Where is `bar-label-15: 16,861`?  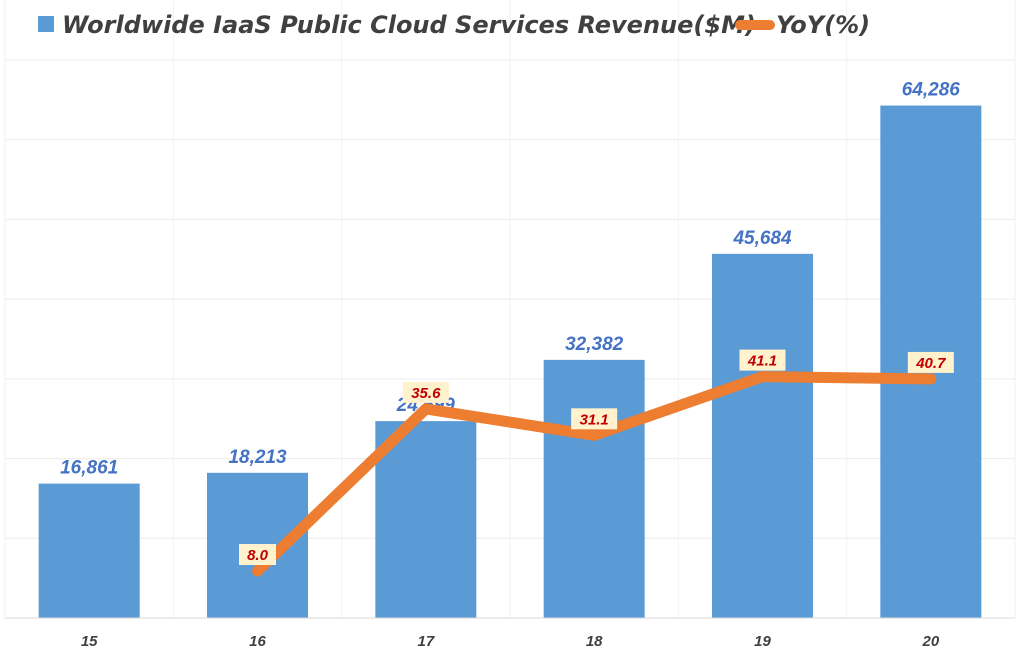
bar-label-15: 16,861 is located at coordinates (89, 468).